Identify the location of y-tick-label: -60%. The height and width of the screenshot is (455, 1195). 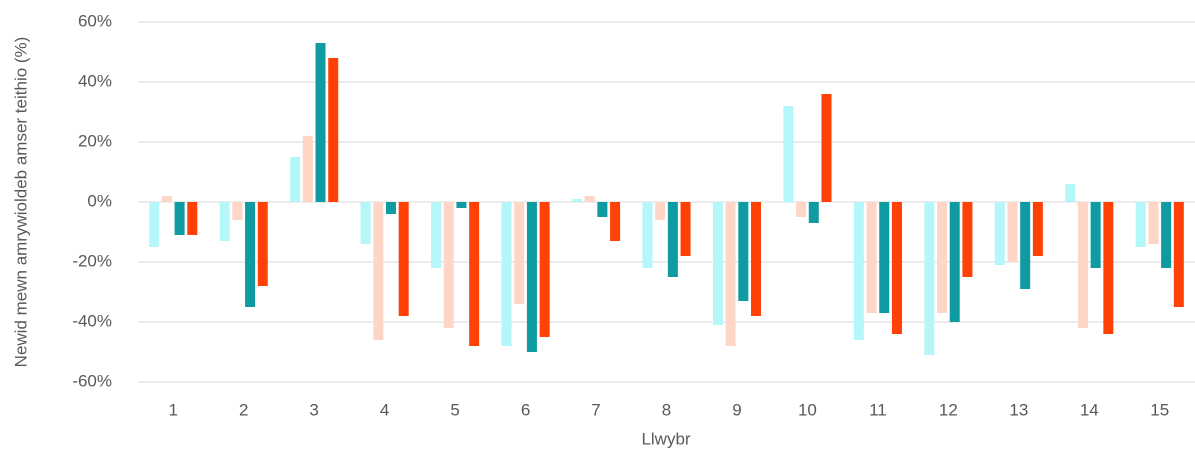
(92, 380).